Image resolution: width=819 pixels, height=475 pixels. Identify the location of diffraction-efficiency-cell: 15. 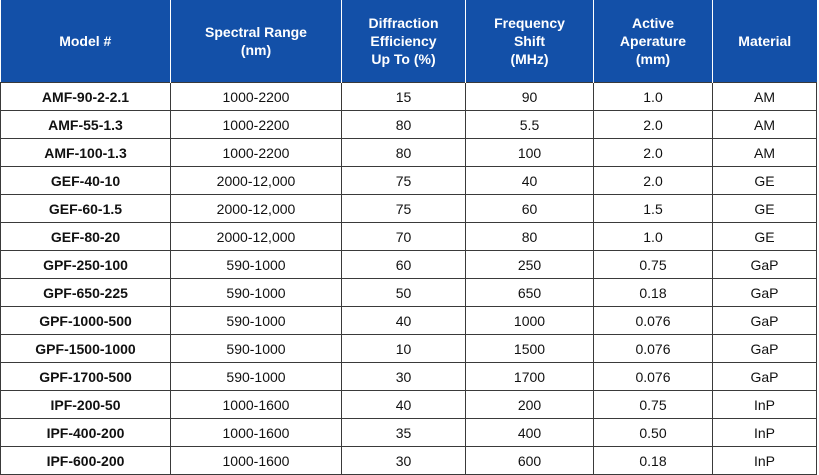
(403, 96).